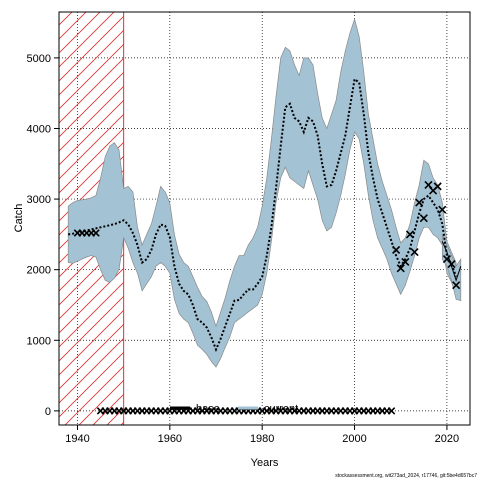  I want to click on x-axis-title: Years, so click(265, 463).